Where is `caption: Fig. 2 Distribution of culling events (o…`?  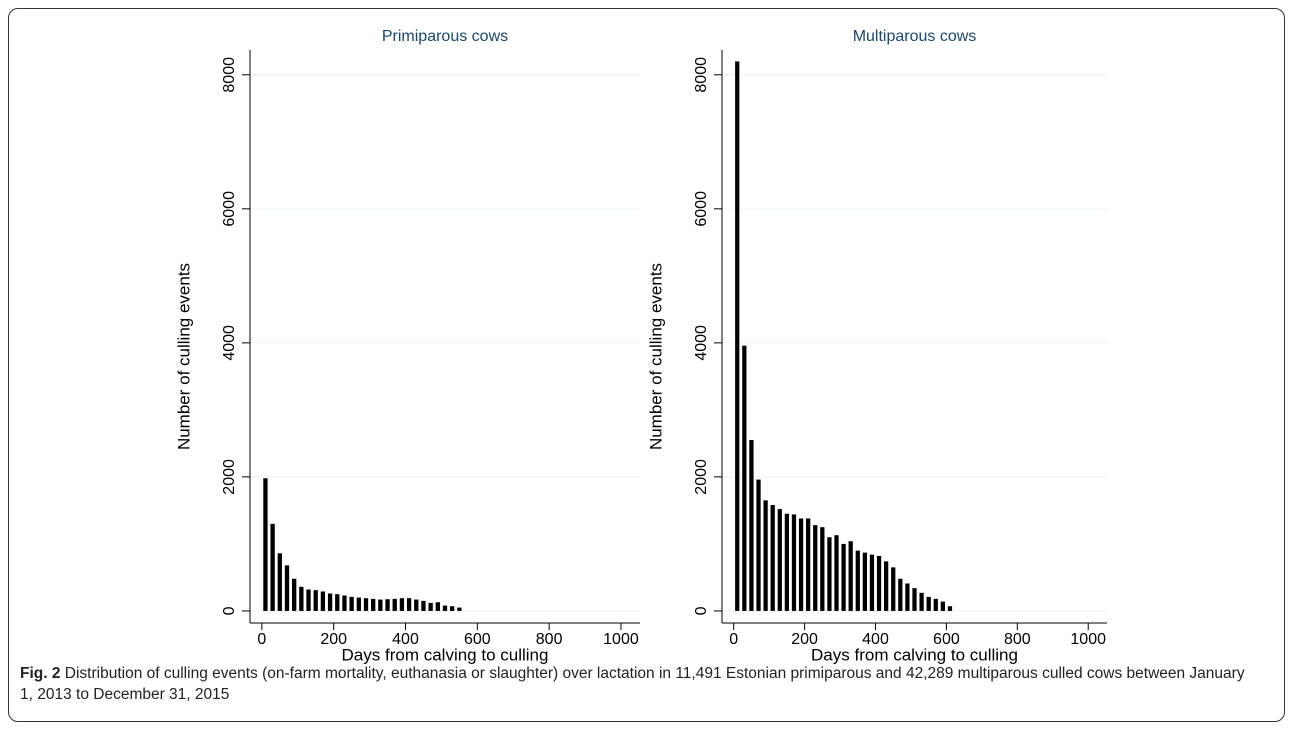 caption: Fig. 2 Distribution of culling events (o… is located at coordinates (635, 684).